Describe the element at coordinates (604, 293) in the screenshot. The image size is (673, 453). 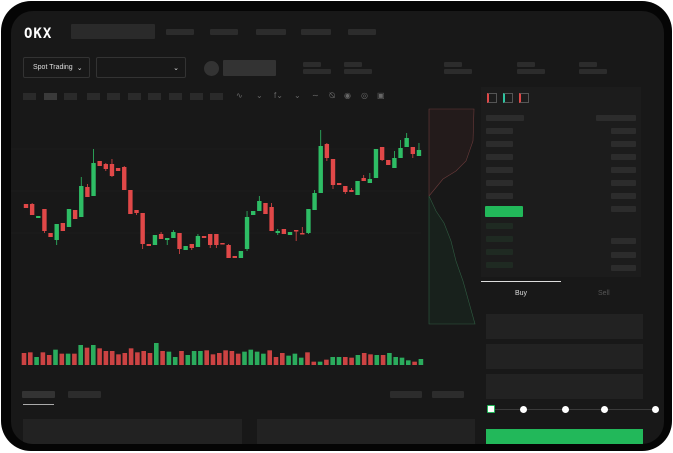
I see `sell-tab: Sell` at that location.